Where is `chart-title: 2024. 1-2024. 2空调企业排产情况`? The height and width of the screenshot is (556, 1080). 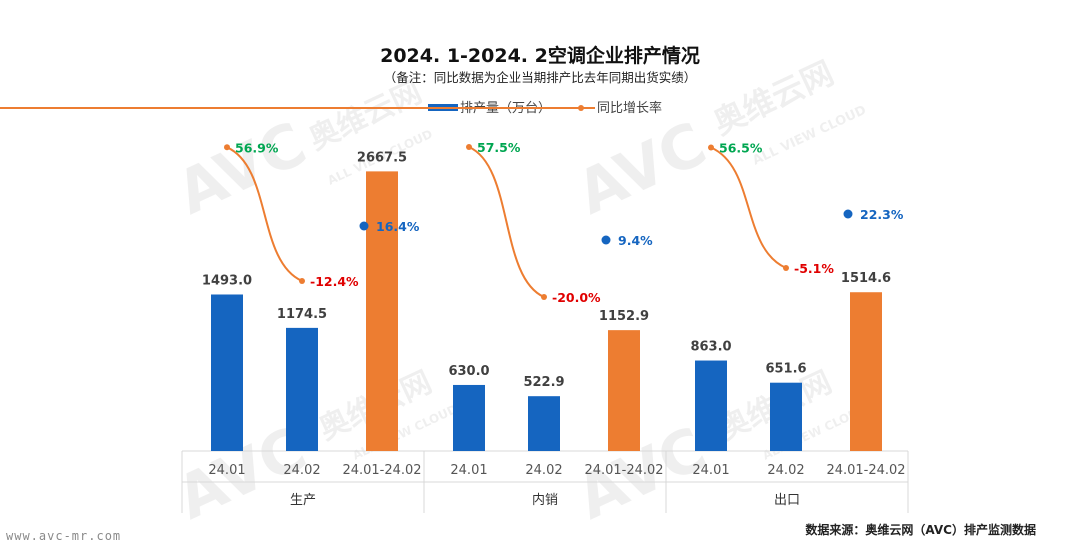
chart-title: 2024. 1-2024. 2空调企业排产情况 is located at coordinates (540, 55).